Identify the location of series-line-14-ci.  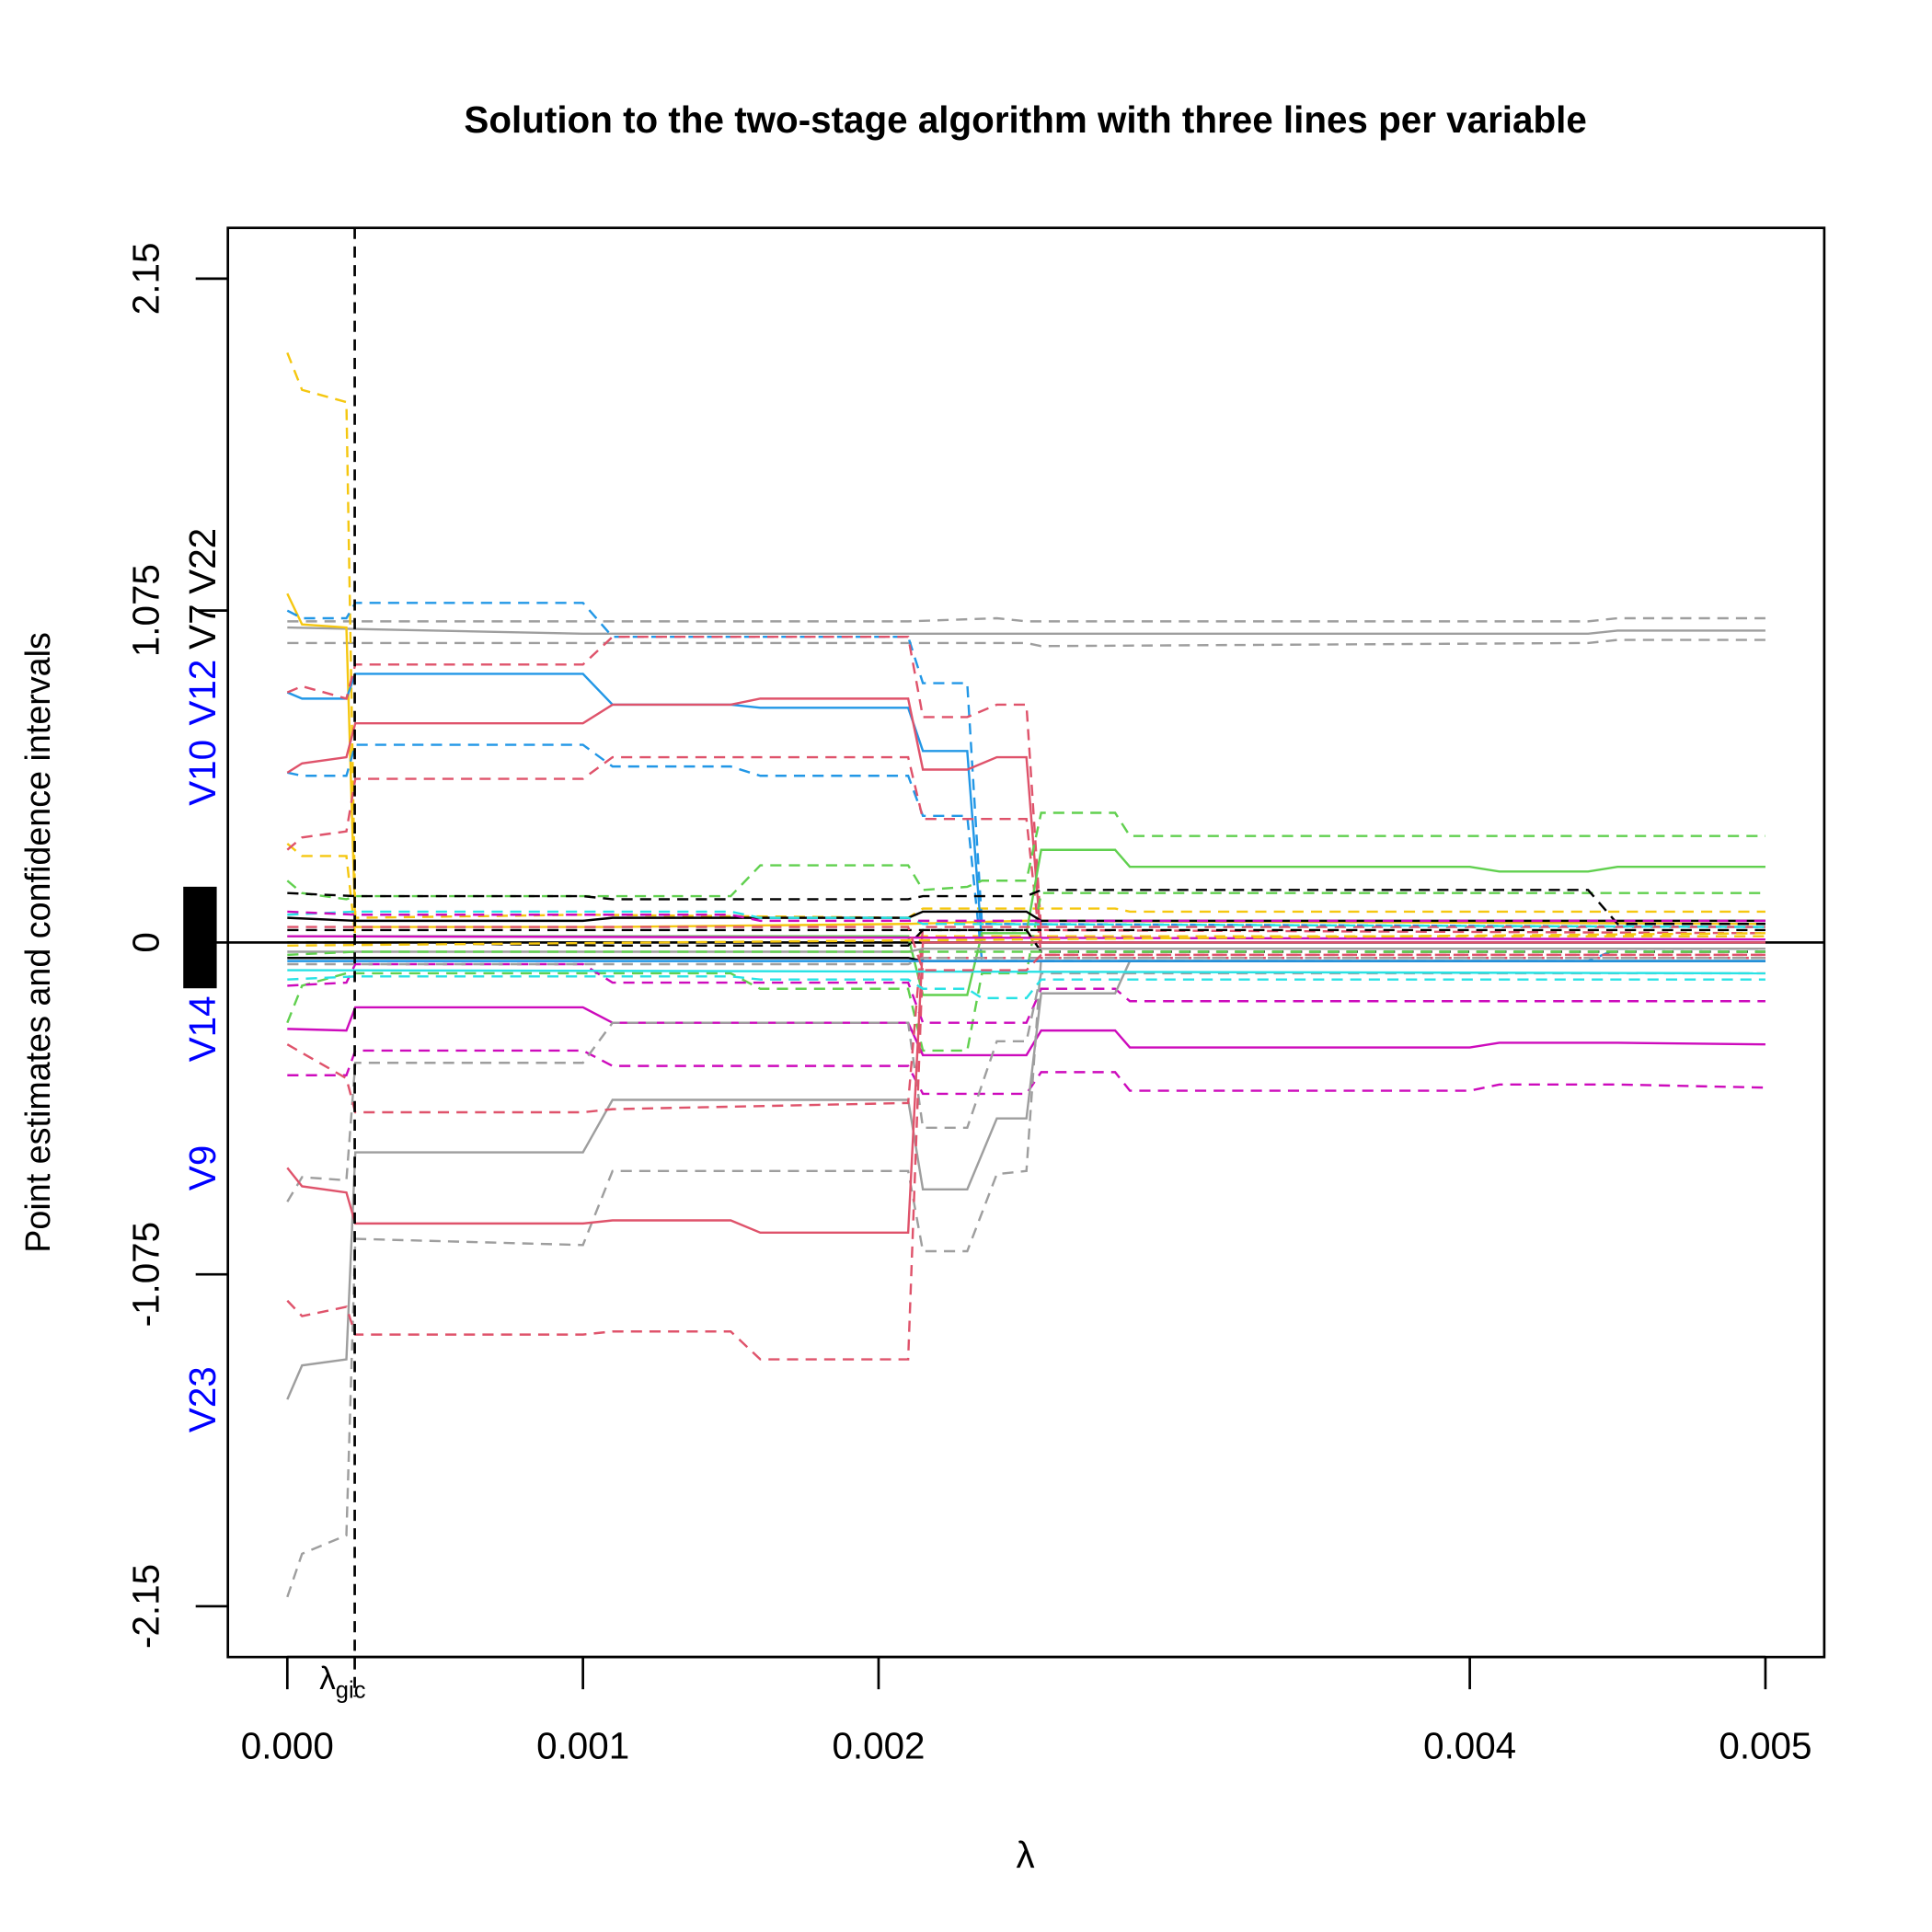
(1025, 972).